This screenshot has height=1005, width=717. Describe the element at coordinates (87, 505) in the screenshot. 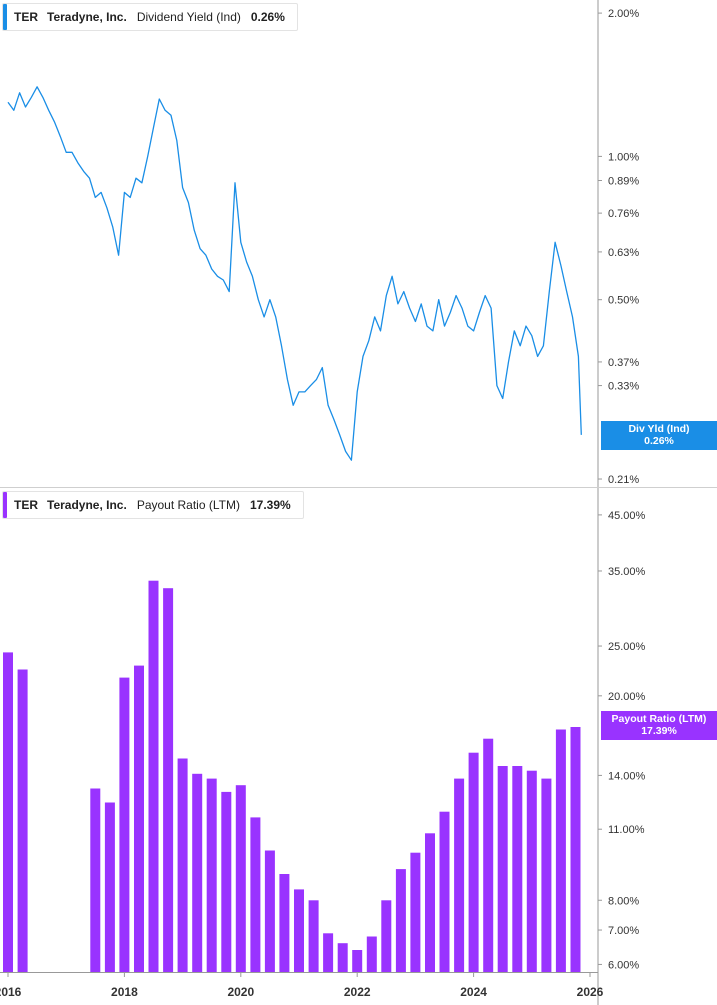

I see `bottom-legend-company: Teradyne, Inc.` at that location.